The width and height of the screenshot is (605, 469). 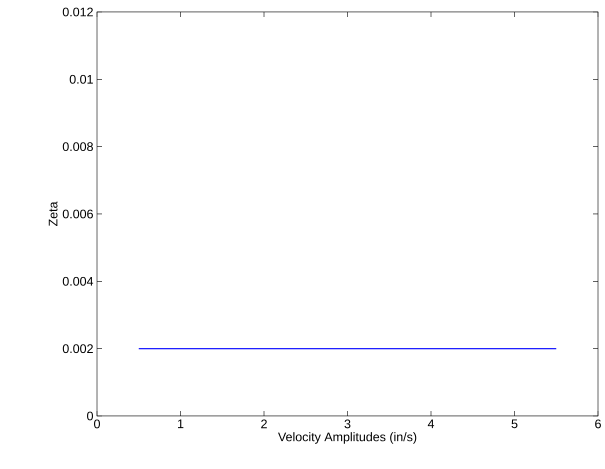 I want to click on x-tick-label: 3, so click(x=347, y=424).